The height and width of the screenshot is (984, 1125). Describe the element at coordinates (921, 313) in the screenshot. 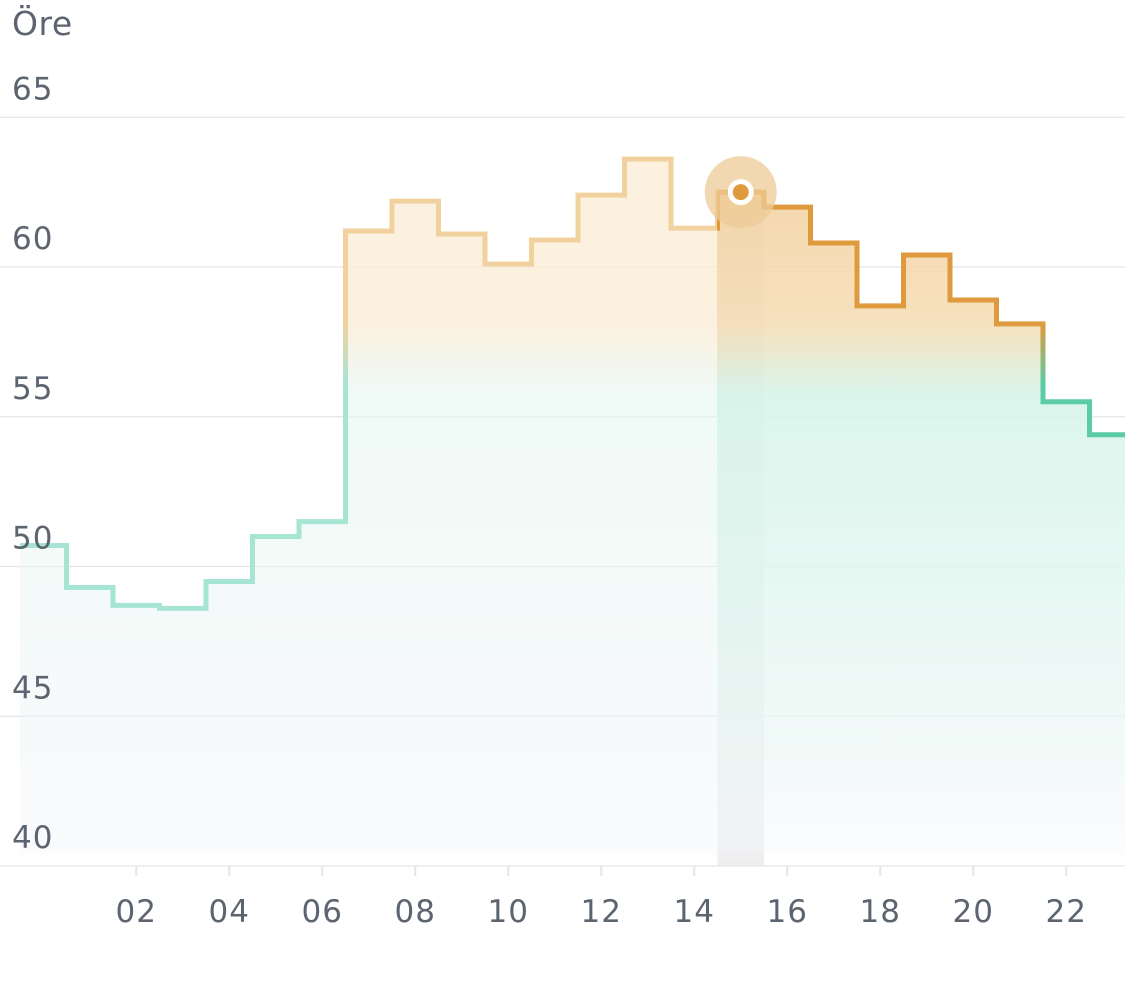

I see `price-line-upcoming` at that location.